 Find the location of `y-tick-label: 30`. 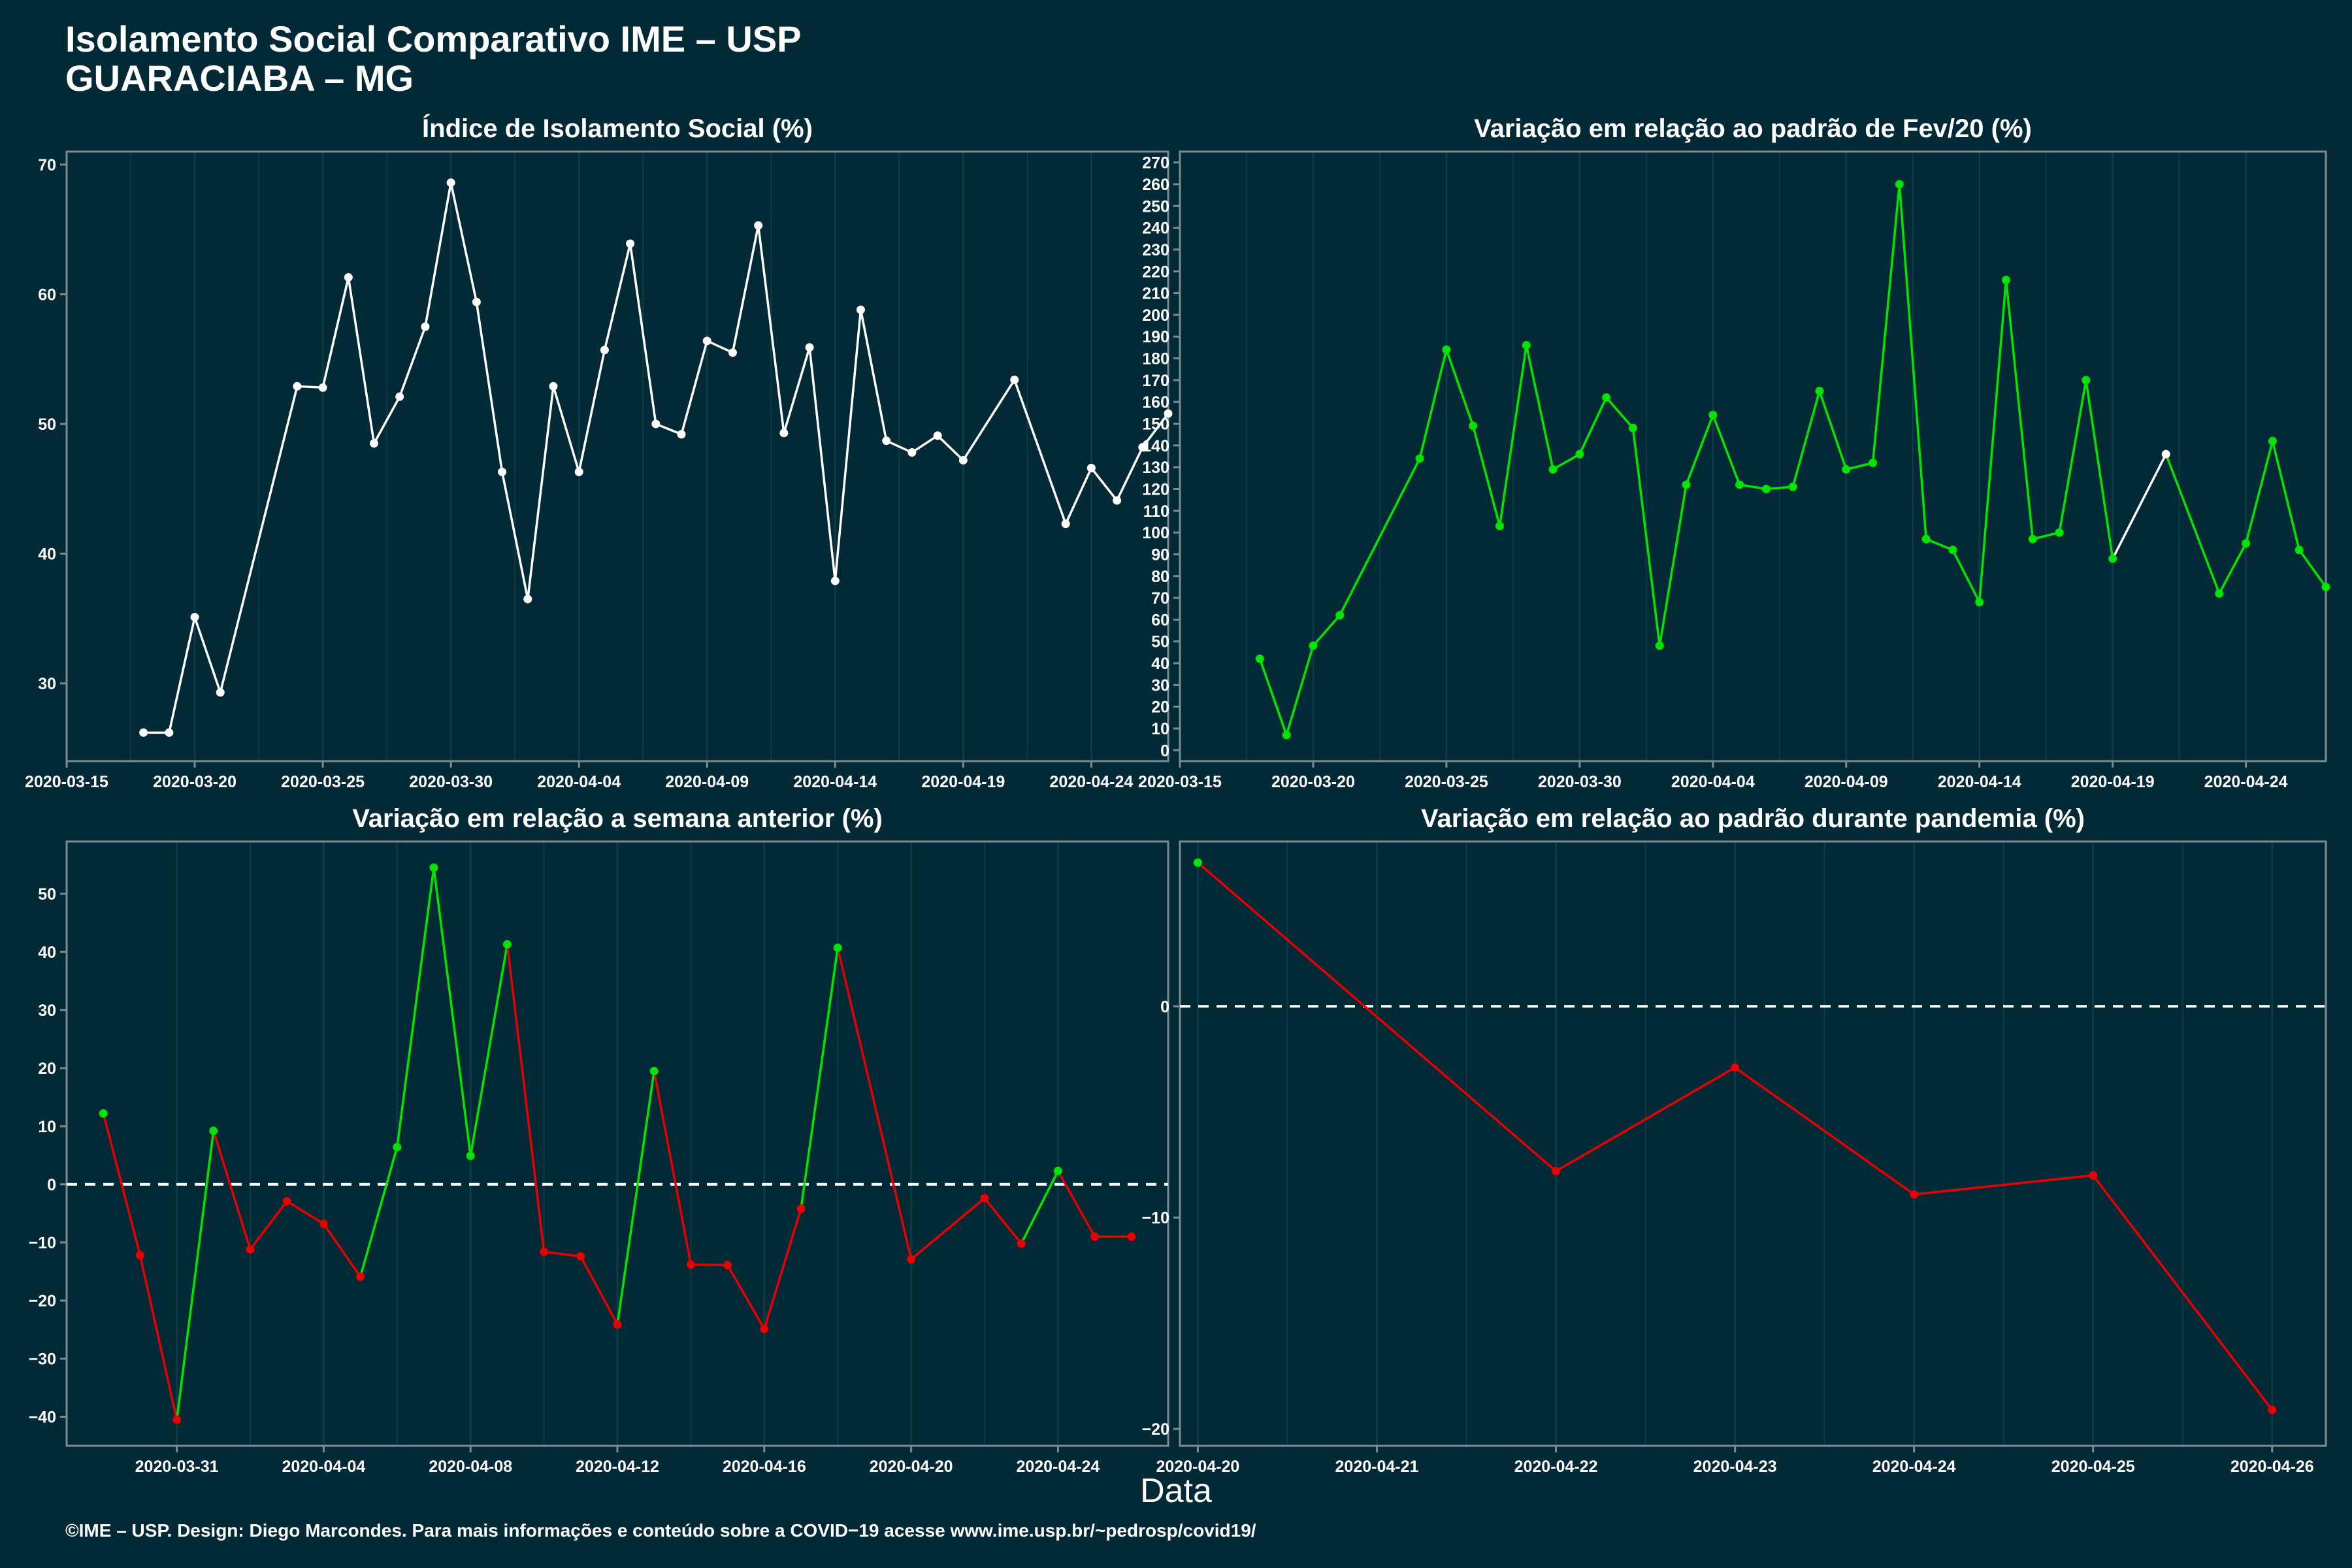

y-tick-label: 30 is located at coordinates (47, 1011).